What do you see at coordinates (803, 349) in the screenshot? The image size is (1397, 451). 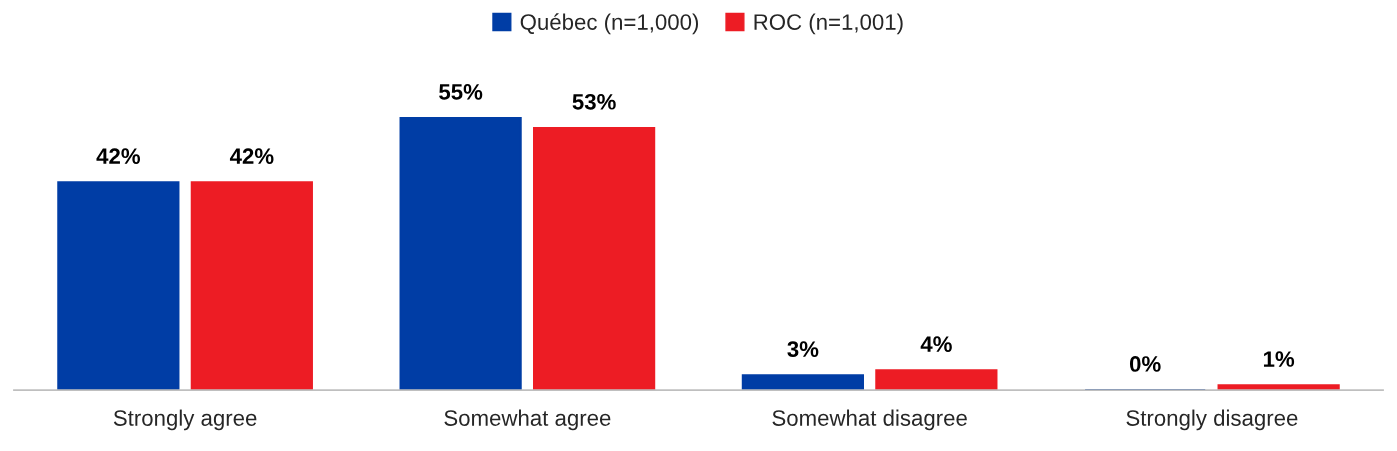 I see `data-label: 3%` at bounding box center [803, 349].